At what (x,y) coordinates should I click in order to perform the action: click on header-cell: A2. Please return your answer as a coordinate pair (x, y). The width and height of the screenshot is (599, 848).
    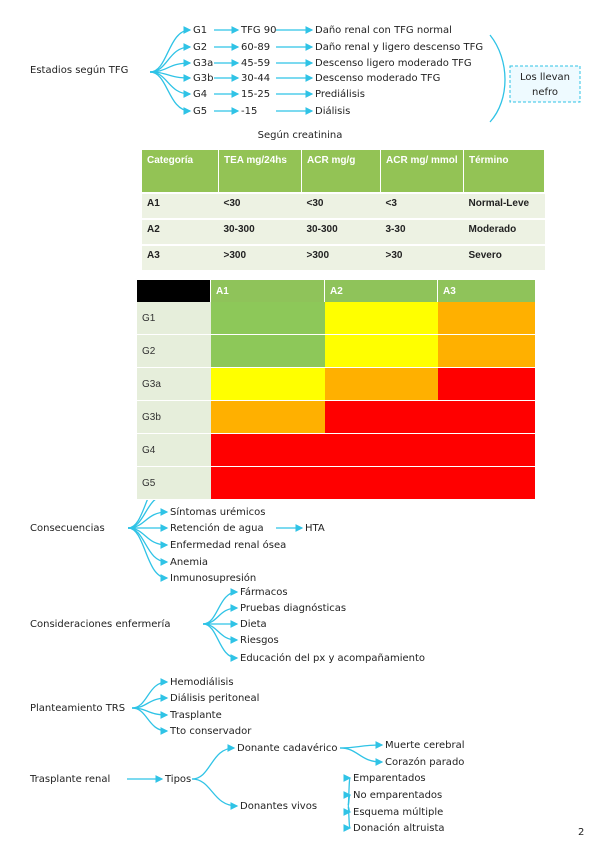
    Looking at the image, I should click on (381, 291).